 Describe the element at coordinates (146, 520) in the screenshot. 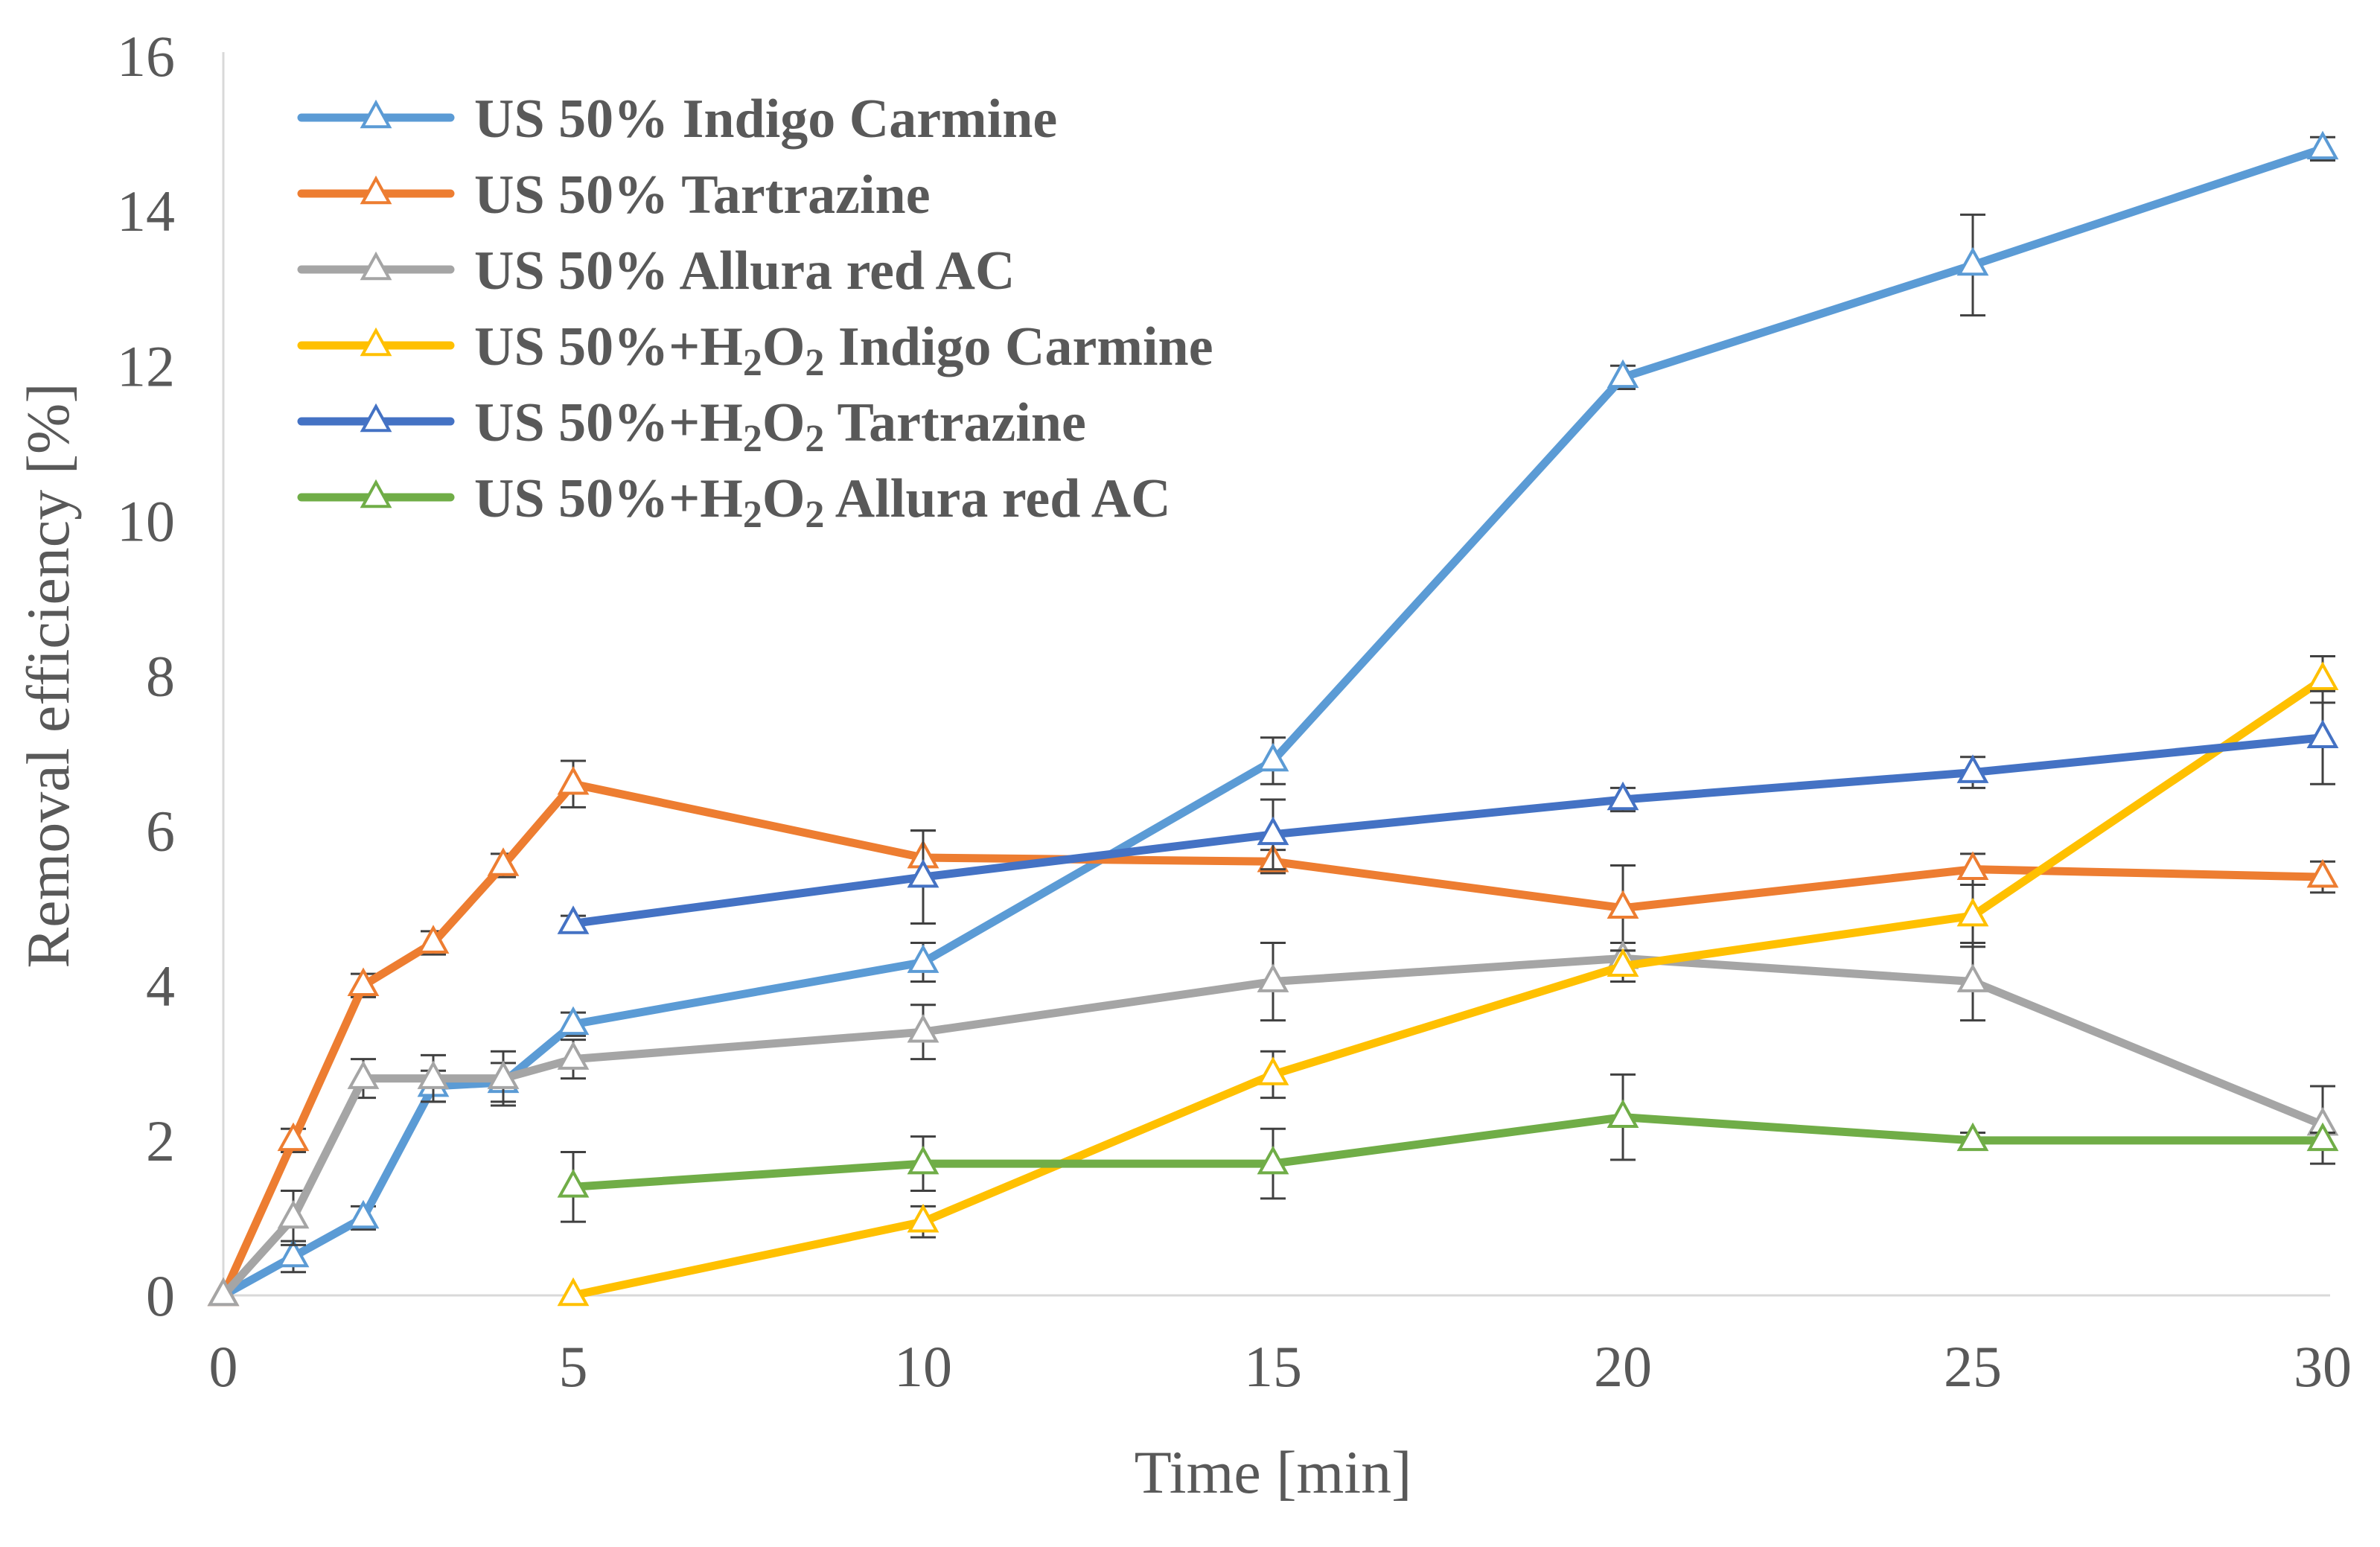

I see `y-tick-label: 10` at that location.